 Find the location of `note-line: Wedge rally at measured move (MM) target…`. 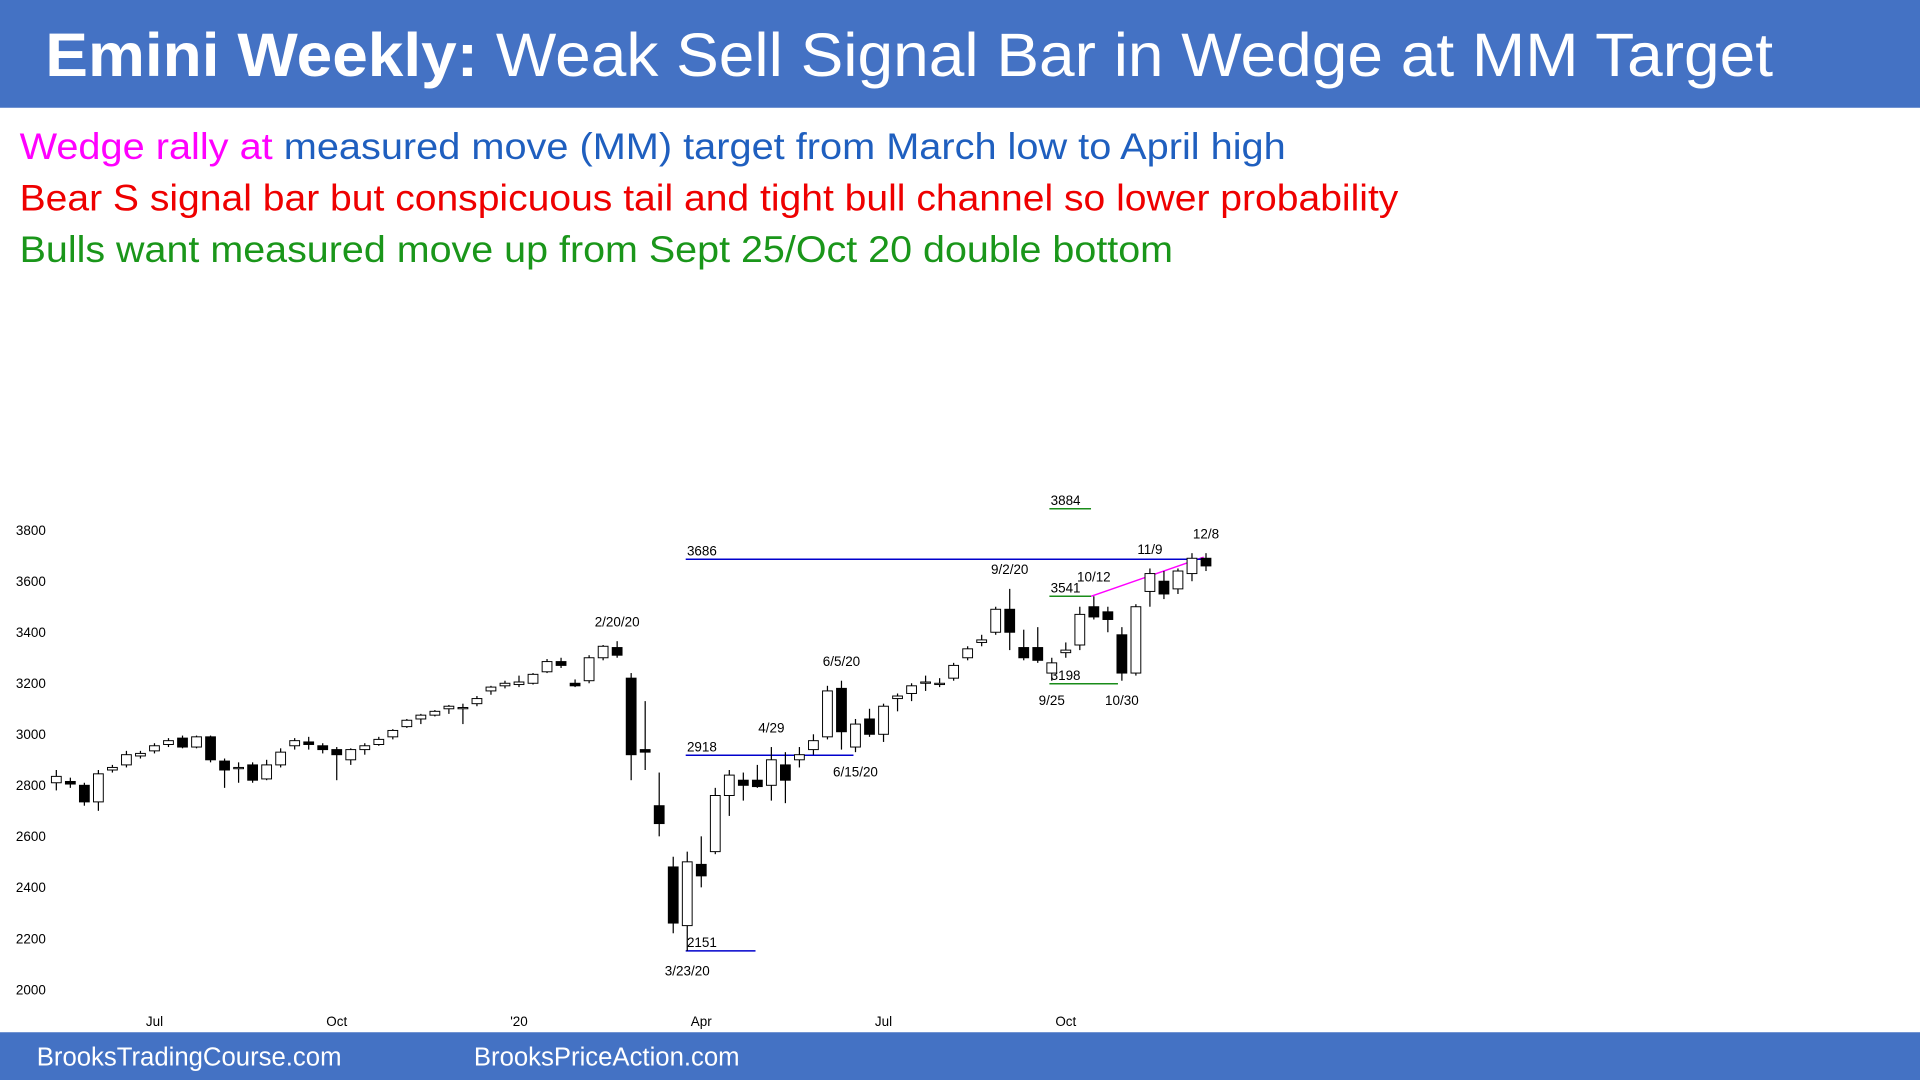

note-line: Wedge rally at measured move (MM) target… is located at coordinates (653, 146).